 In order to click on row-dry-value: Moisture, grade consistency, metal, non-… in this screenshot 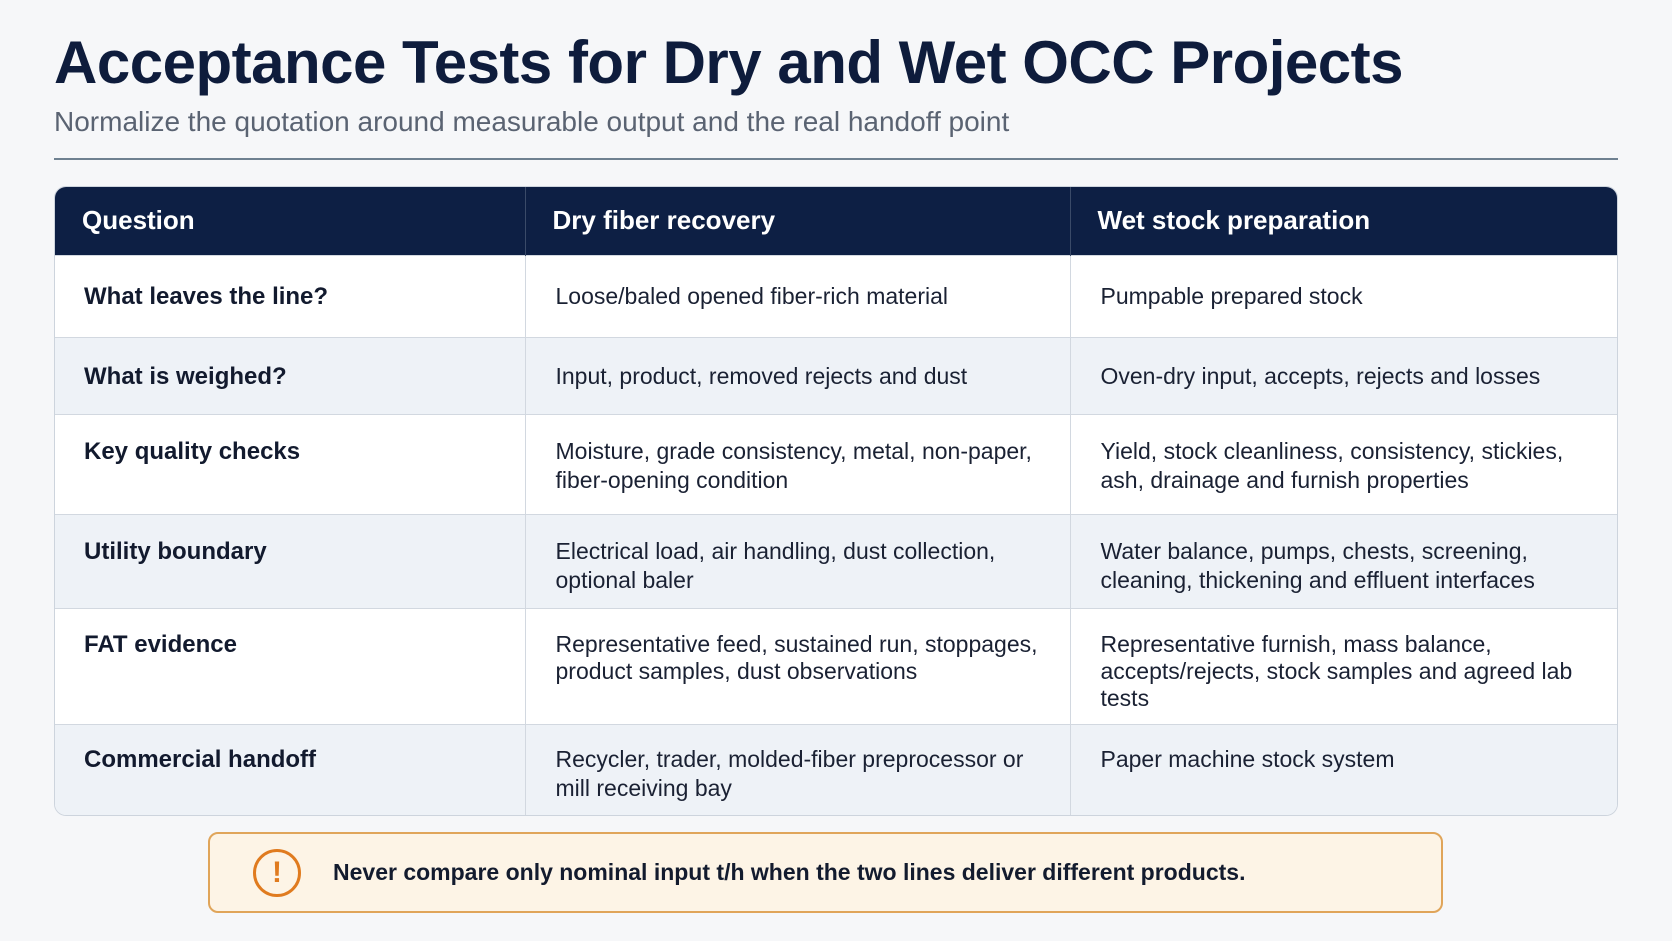, I will do `click(798, 463)`.